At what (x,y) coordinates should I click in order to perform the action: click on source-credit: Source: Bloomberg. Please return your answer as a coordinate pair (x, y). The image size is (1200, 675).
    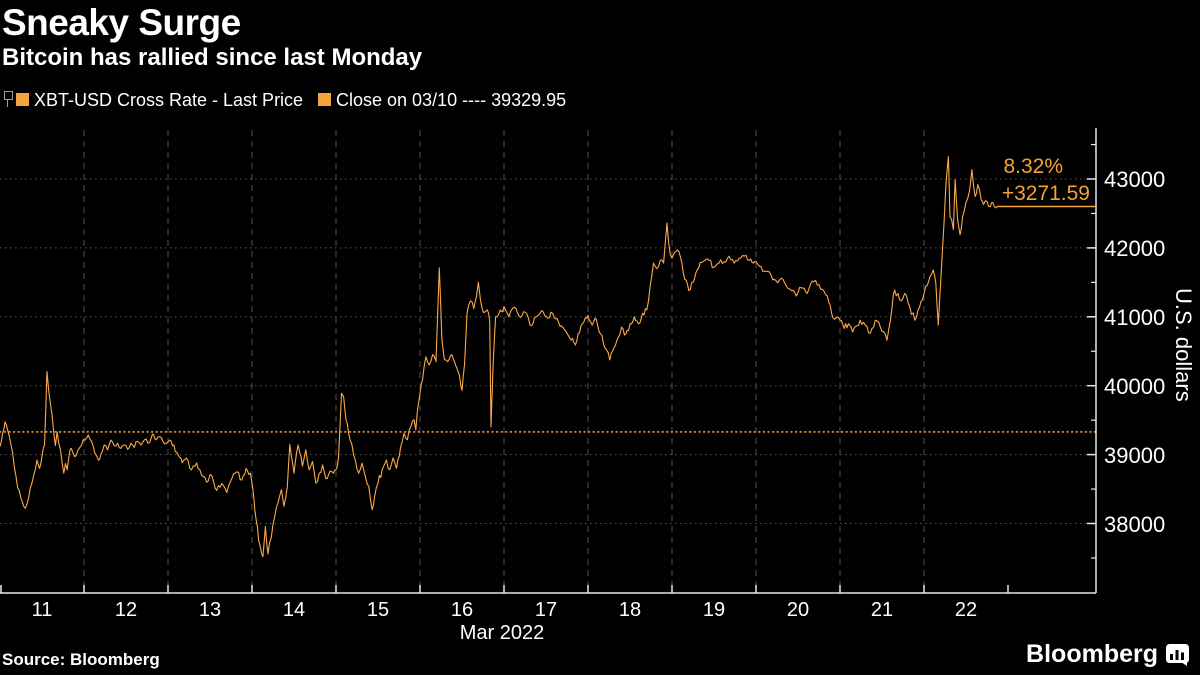
    Looking at the image, I should click on (81, 659).